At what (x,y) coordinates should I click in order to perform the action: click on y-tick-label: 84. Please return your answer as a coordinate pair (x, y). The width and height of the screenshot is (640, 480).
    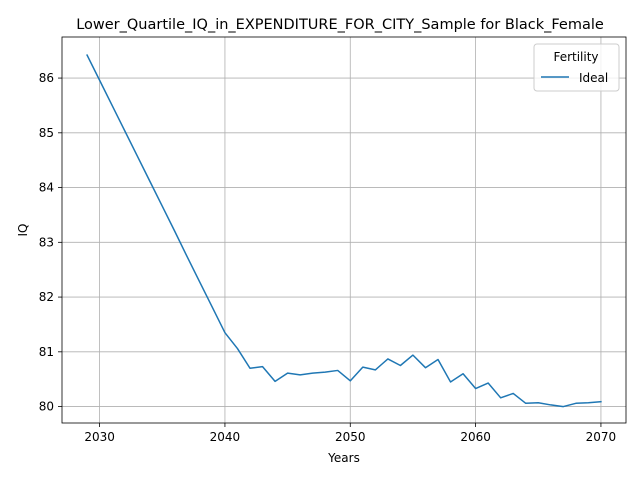
    Looking at the image, I should click on (46, 188).